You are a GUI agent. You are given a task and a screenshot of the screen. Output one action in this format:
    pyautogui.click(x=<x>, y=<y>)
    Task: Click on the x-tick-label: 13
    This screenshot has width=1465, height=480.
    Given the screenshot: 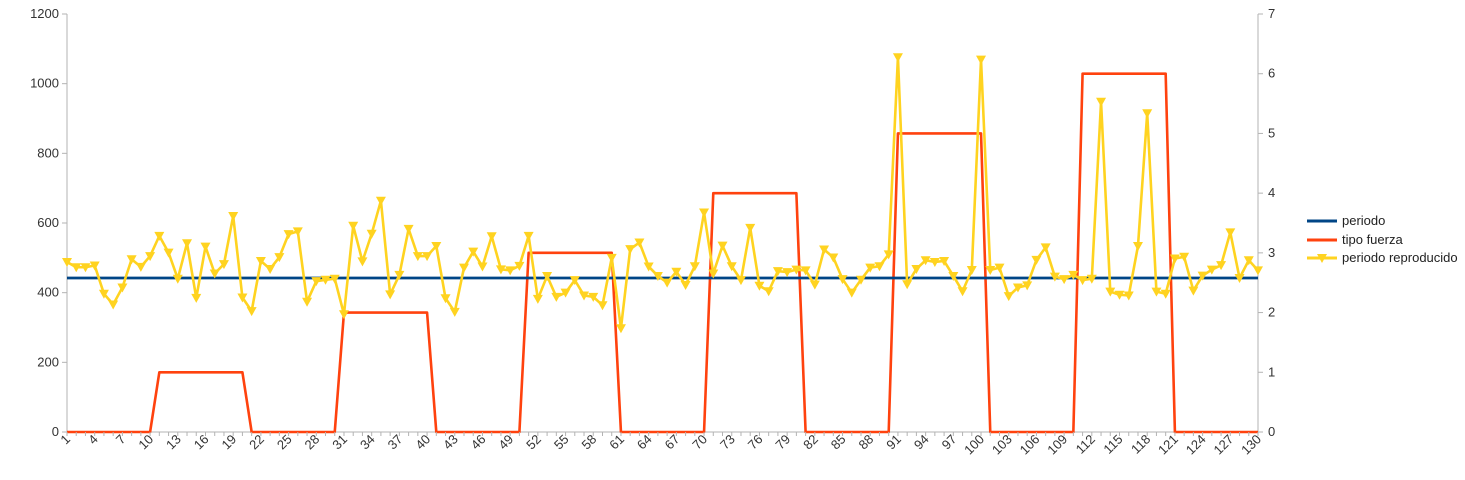 What is the action you would take?
    pyautogui.click(x=173, y=442)
    